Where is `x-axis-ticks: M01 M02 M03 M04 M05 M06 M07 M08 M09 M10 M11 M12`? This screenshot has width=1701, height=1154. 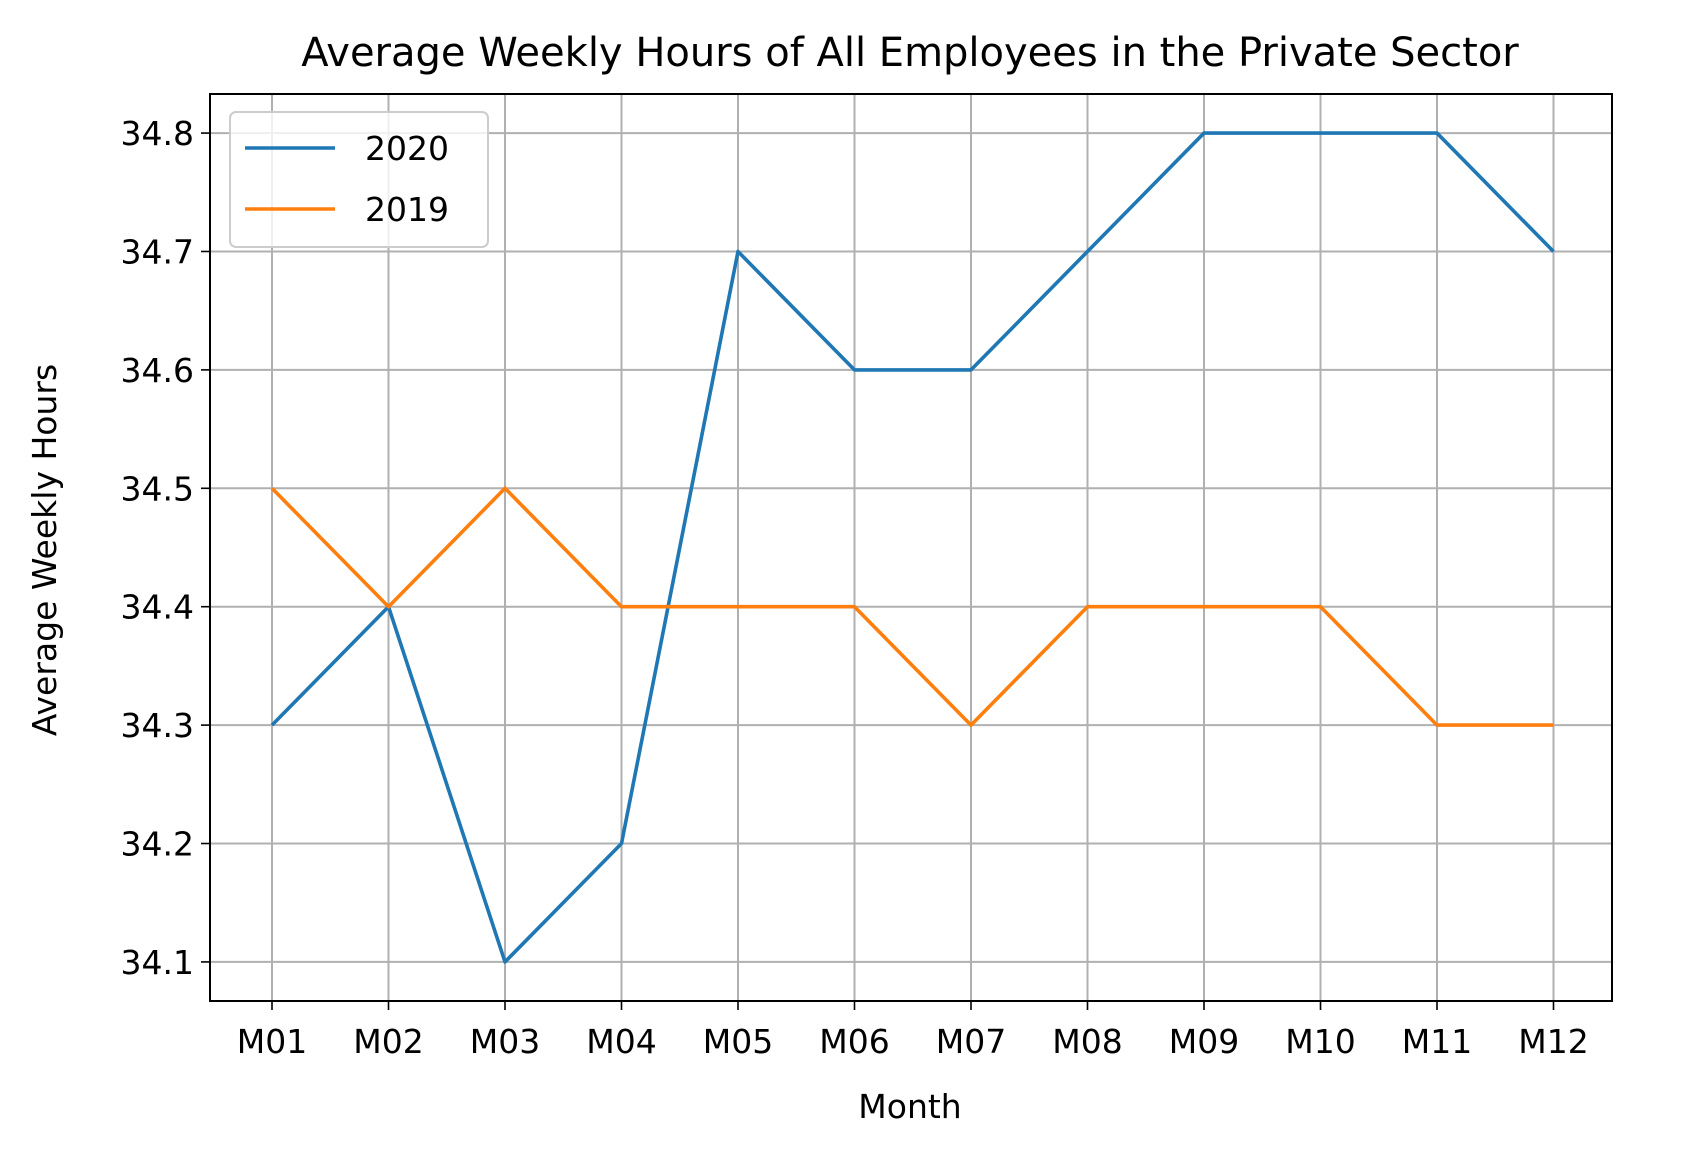 x-axis-ticks: M01 M02 M03 M04 M05 M06 M07 M08 M09 M10 M11 M12 is located at coordinates (913, 1031).